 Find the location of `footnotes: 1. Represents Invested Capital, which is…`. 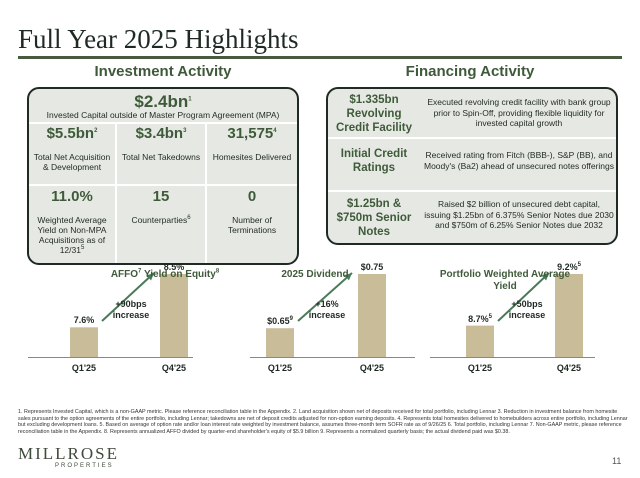

footnotes: 1. Represents Invested Capital, which is… is located at coordinates (323, 422).